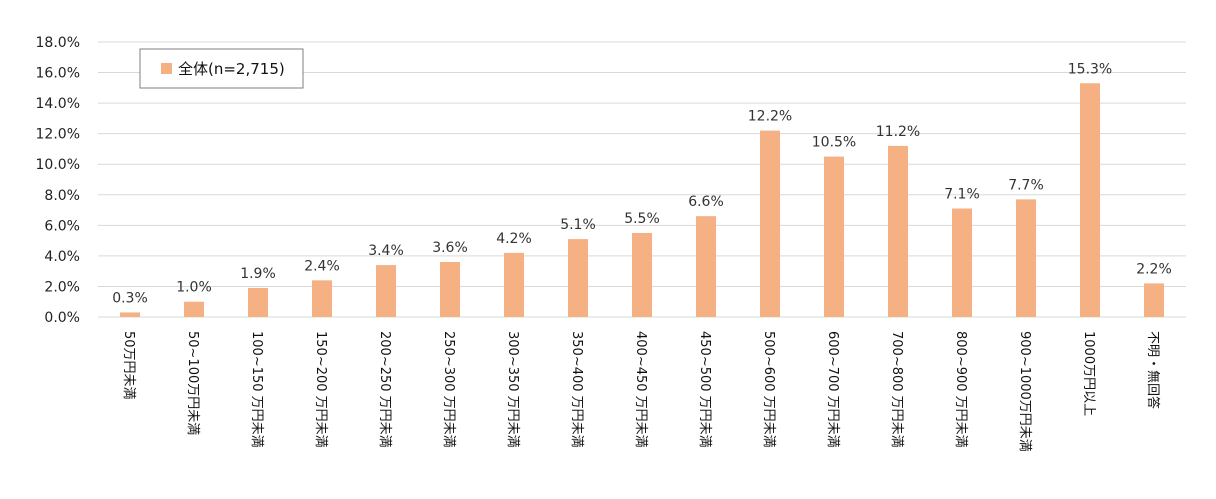  What do you see at coordinates (130, 298) in the screenshot?
I see `data-label: 0.3%` at bounding box center [130, 298].